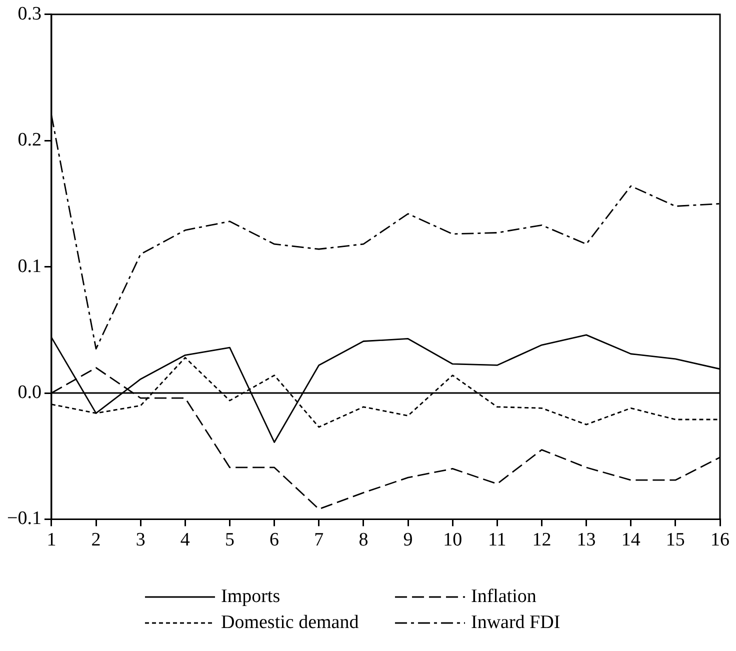  What do you see at coordinates (96, 540) in the screenshot?
I see `x-tick-label: 2` at bounding box center [96, 540].